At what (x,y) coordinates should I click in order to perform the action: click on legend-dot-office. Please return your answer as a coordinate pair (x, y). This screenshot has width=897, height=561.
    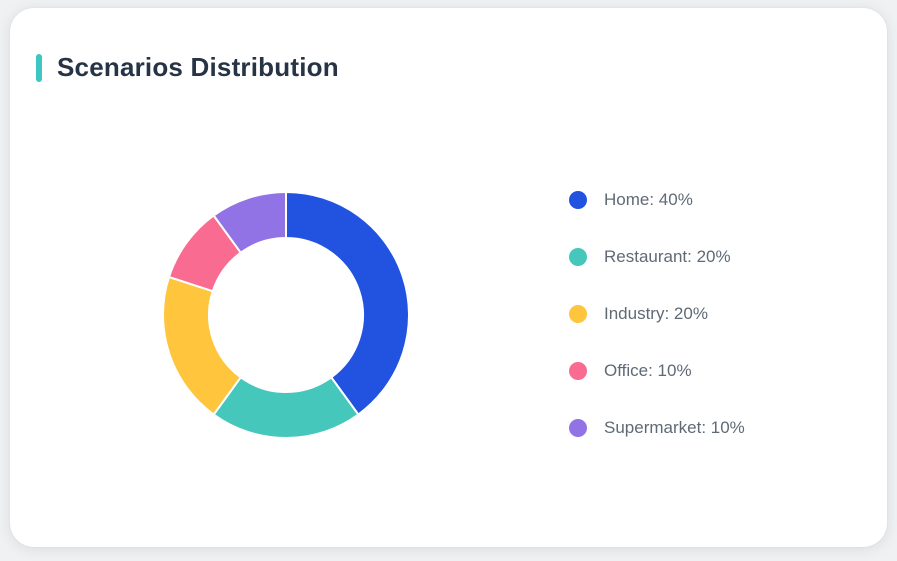
    Looking at the image, I should click on (578, 371).